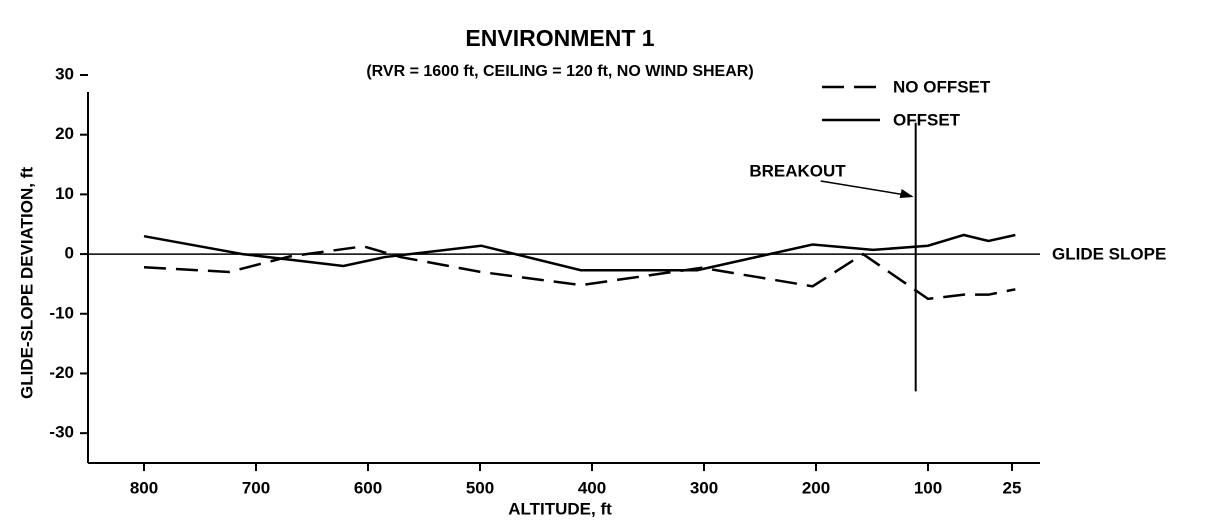 This screenshot has height=525, width=1215. What do you see at coordinates (927, 119) in the screenshot?
I see `legend-label: OFFSET` at bounding box center [927, 119].